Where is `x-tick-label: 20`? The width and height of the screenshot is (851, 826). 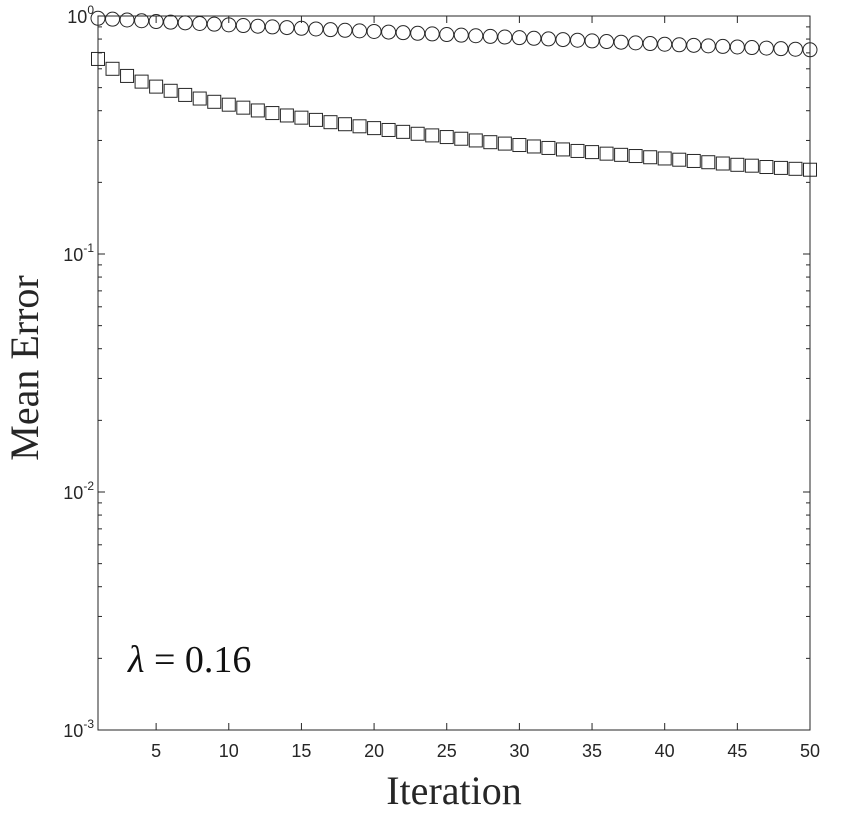
x-tick-label: 20 is located at coordinates (374, 751).